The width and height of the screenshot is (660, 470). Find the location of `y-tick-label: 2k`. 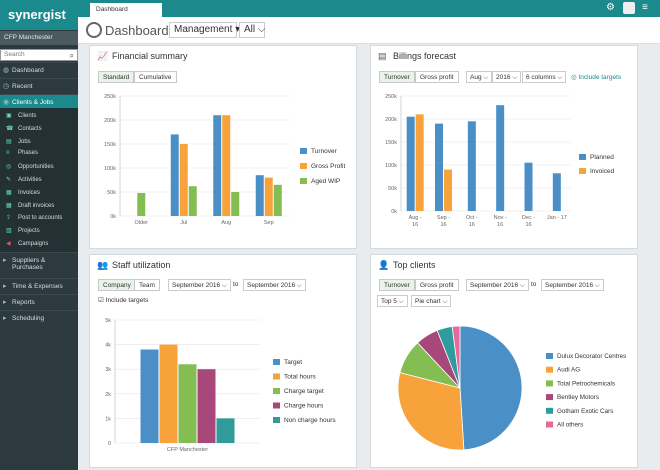

y-tick-label: 2k is located at coordinates (108, 395).